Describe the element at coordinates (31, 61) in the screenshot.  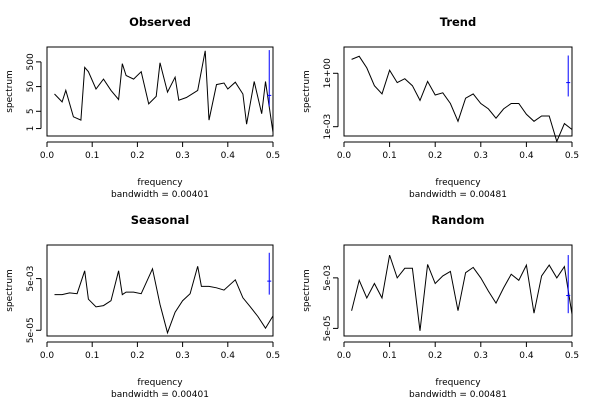
I see `y-tick-label: 500` at that location.